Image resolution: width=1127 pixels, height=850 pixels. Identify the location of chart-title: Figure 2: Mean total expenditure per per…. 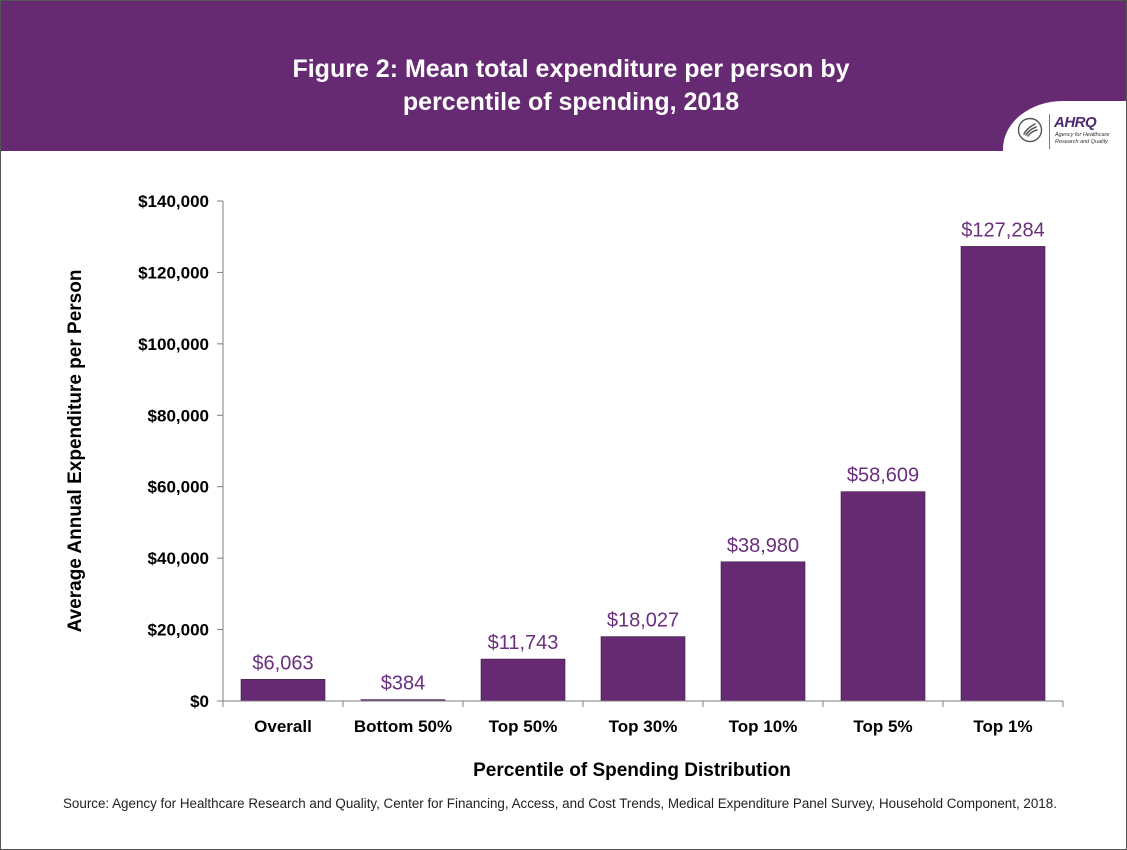
(563, 86).